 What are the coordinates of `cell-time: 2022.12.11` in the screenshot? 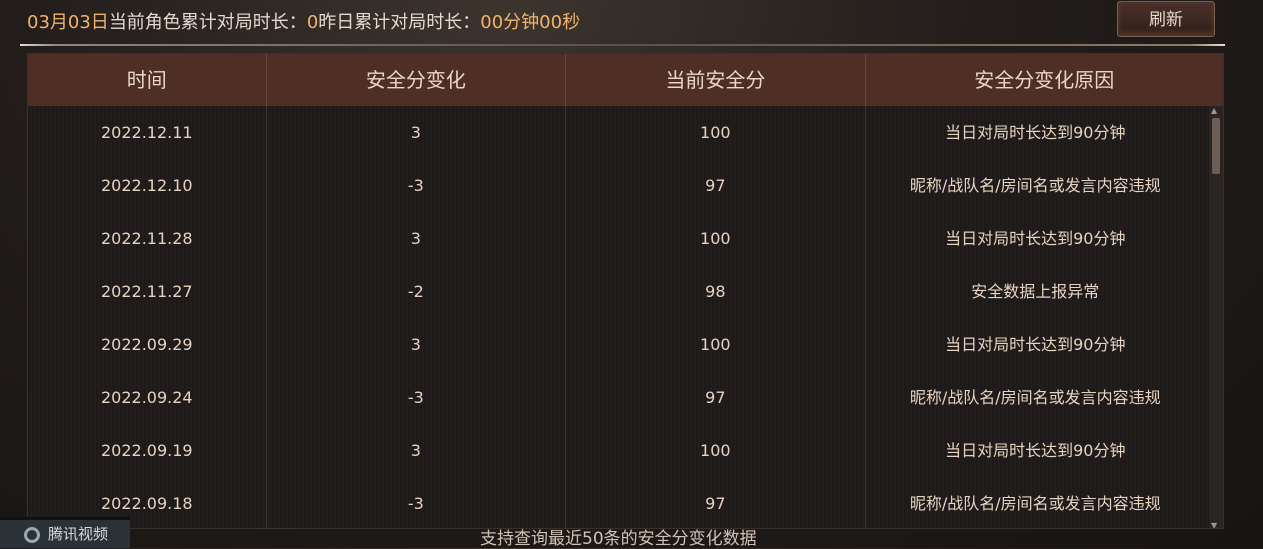 It's located at (147, 132).